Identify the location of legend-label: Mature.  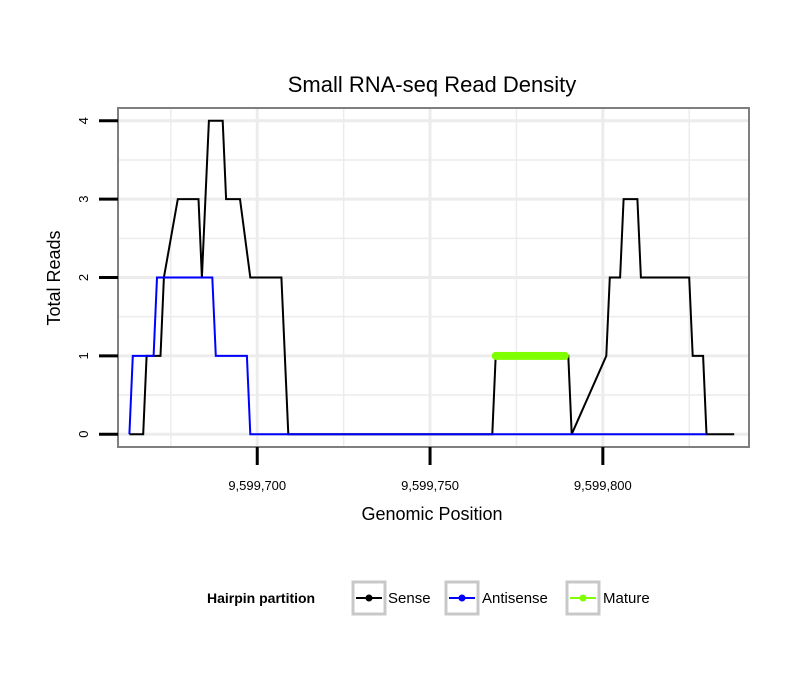
(626, 598).